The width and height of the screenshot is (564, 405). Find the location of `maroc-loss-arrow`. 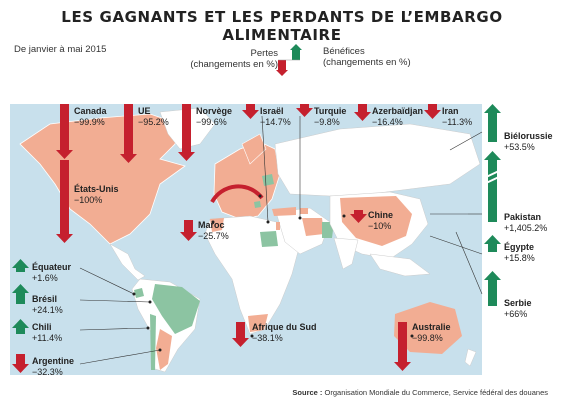

maroc-loss-arrow is located at coordinates (188, 230).